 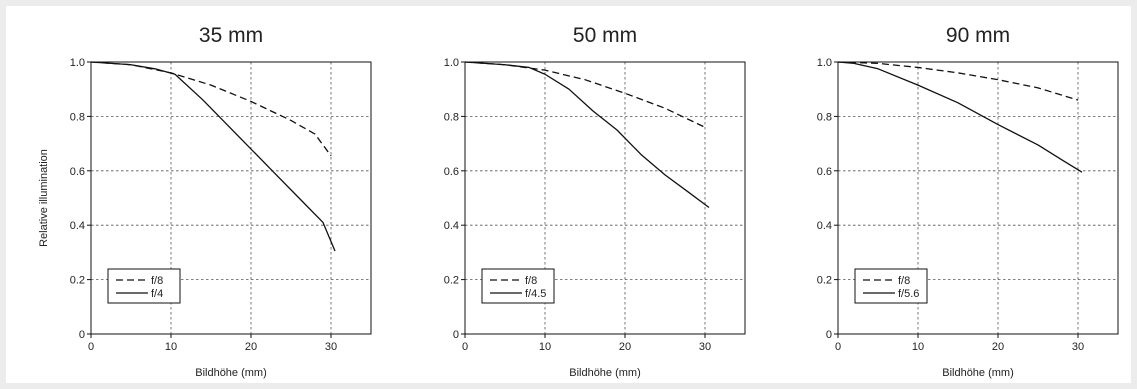 I want to click on legend-label: f/4, so click(x=157, y=294).